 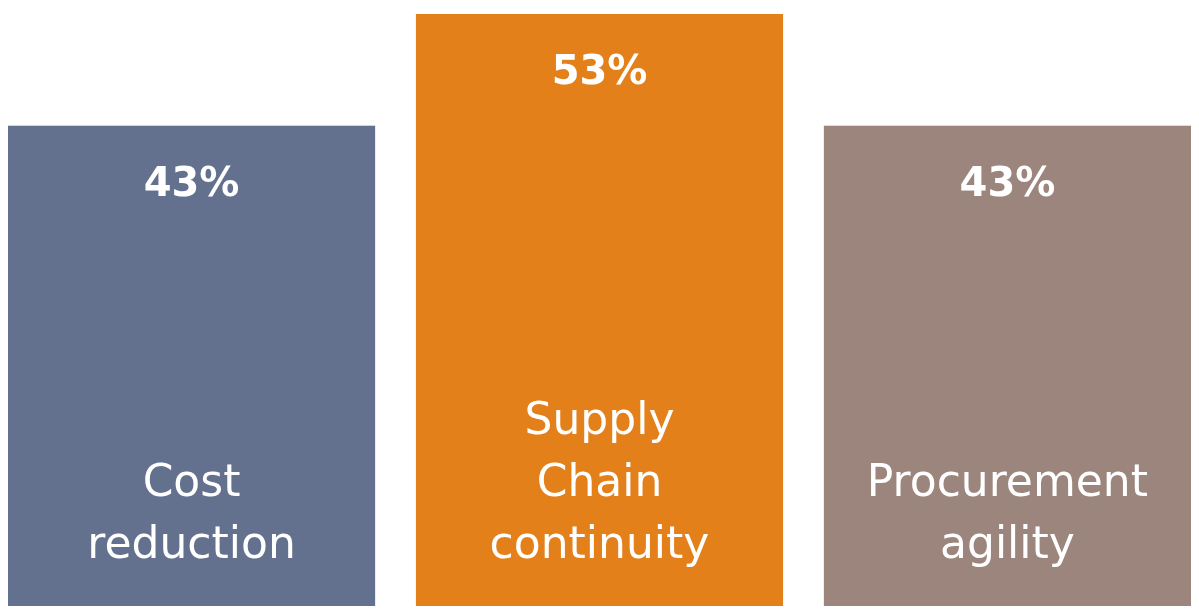 I want to click on x-tick-label: Supply Chain continuity, so click(x=599, y=480).